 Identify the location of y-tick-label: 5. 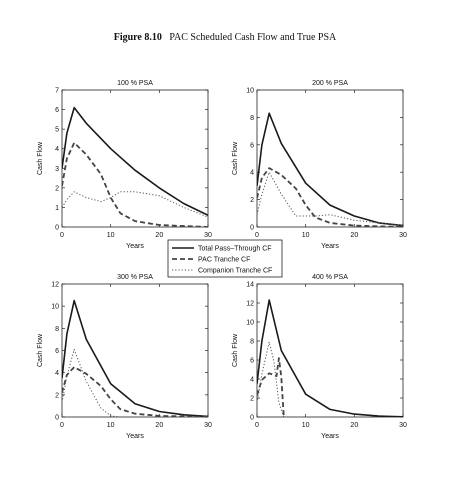
(57, 130).